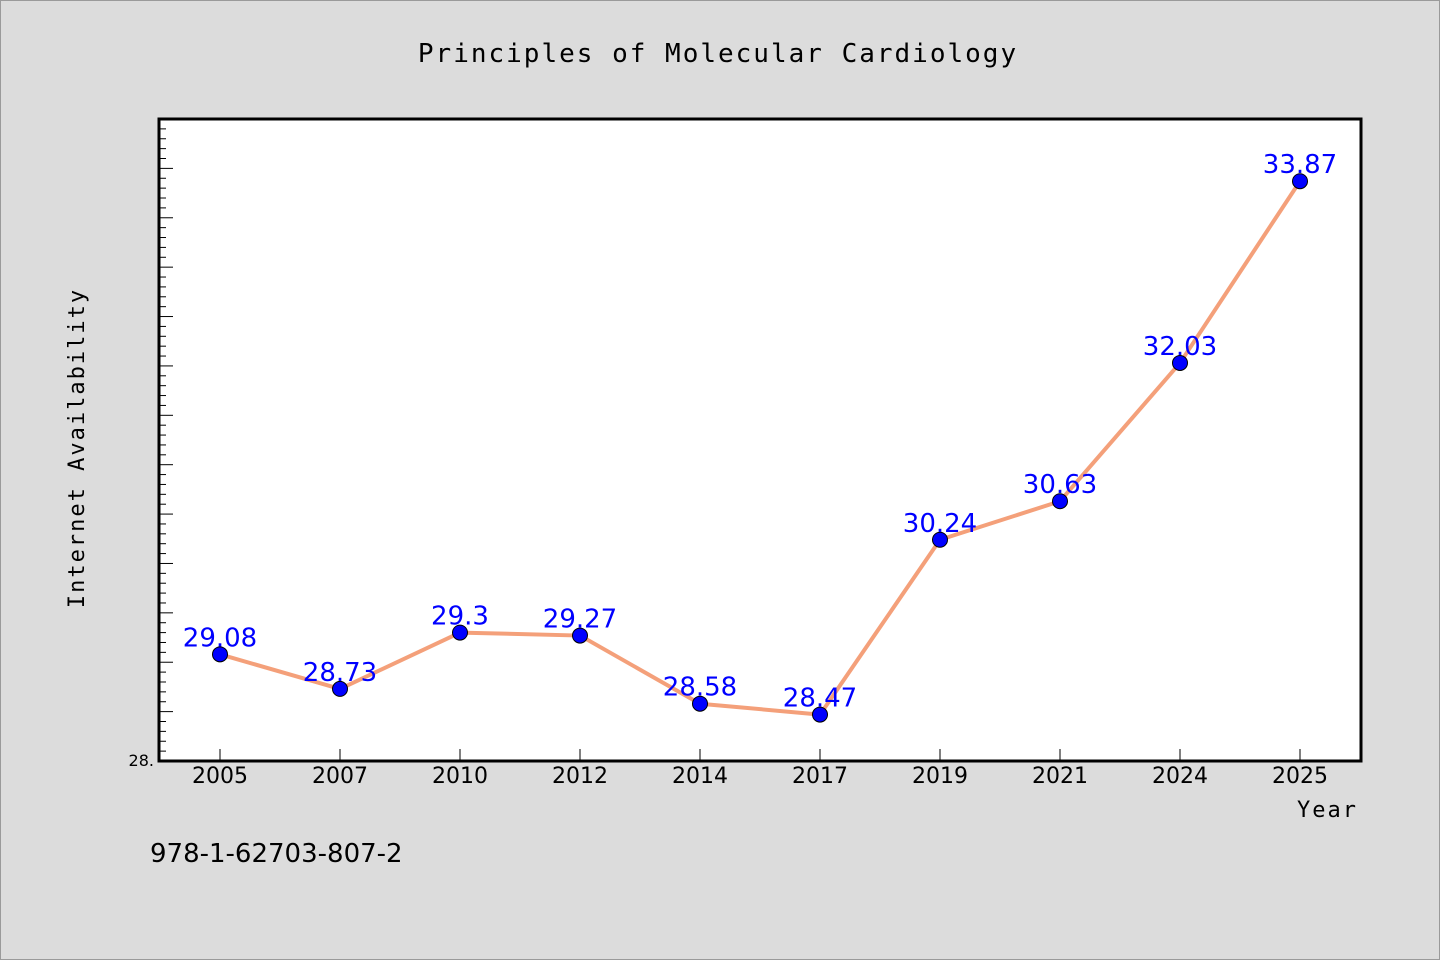 This screenshot has width=1440, height=960. What do you see at coordinates (340, 673) in the screenshot?
I see `data-label: 28.73` at bounding box center [340, 673].